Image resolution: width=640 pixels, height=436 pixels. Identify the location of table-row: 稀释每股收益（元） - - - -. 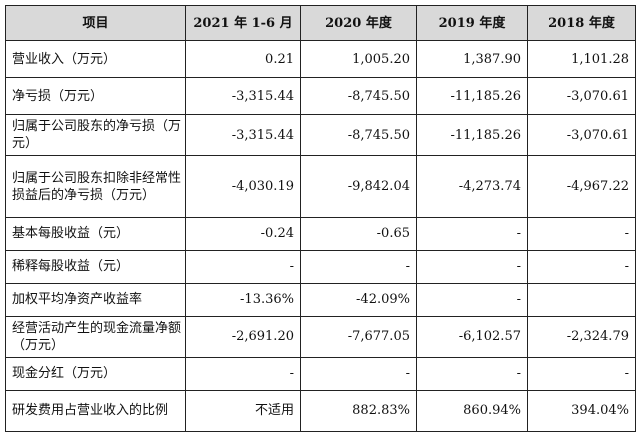
(320, 266).